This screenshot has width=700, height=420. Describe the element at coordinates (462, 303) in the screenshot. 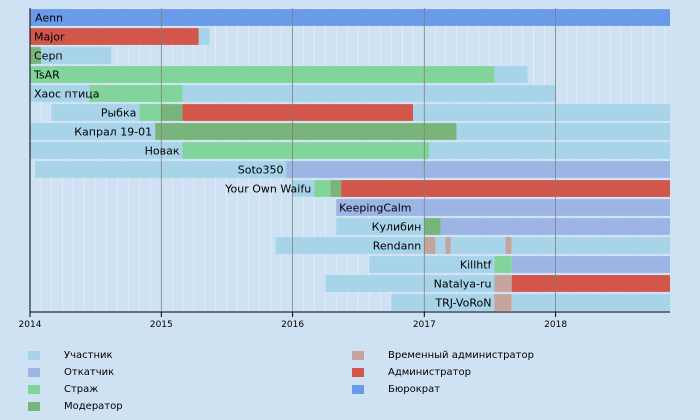

I see `user-label: TRJ-VoRoN` at that location.